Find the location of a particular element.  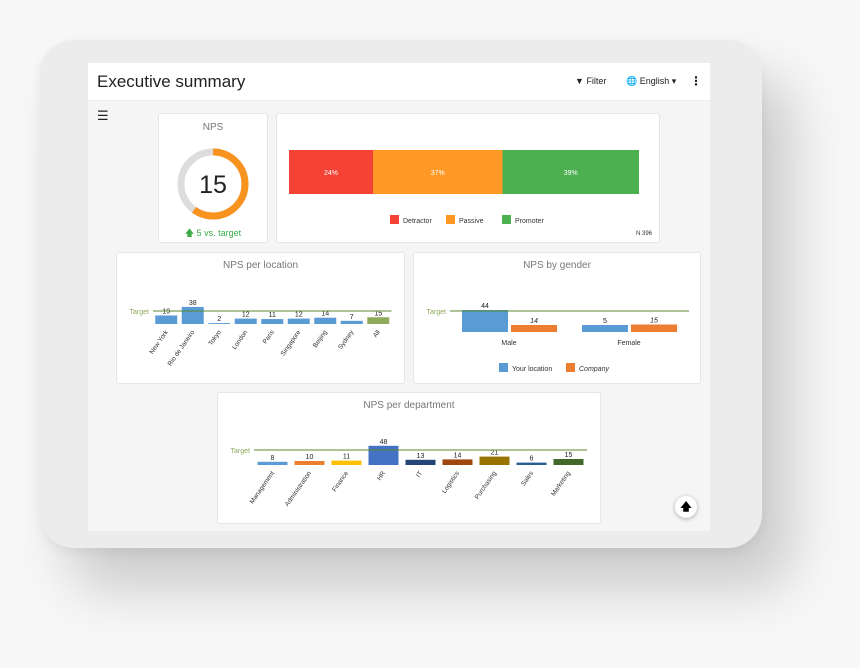

segment-label: 37% is located at coordinates (438, 173).